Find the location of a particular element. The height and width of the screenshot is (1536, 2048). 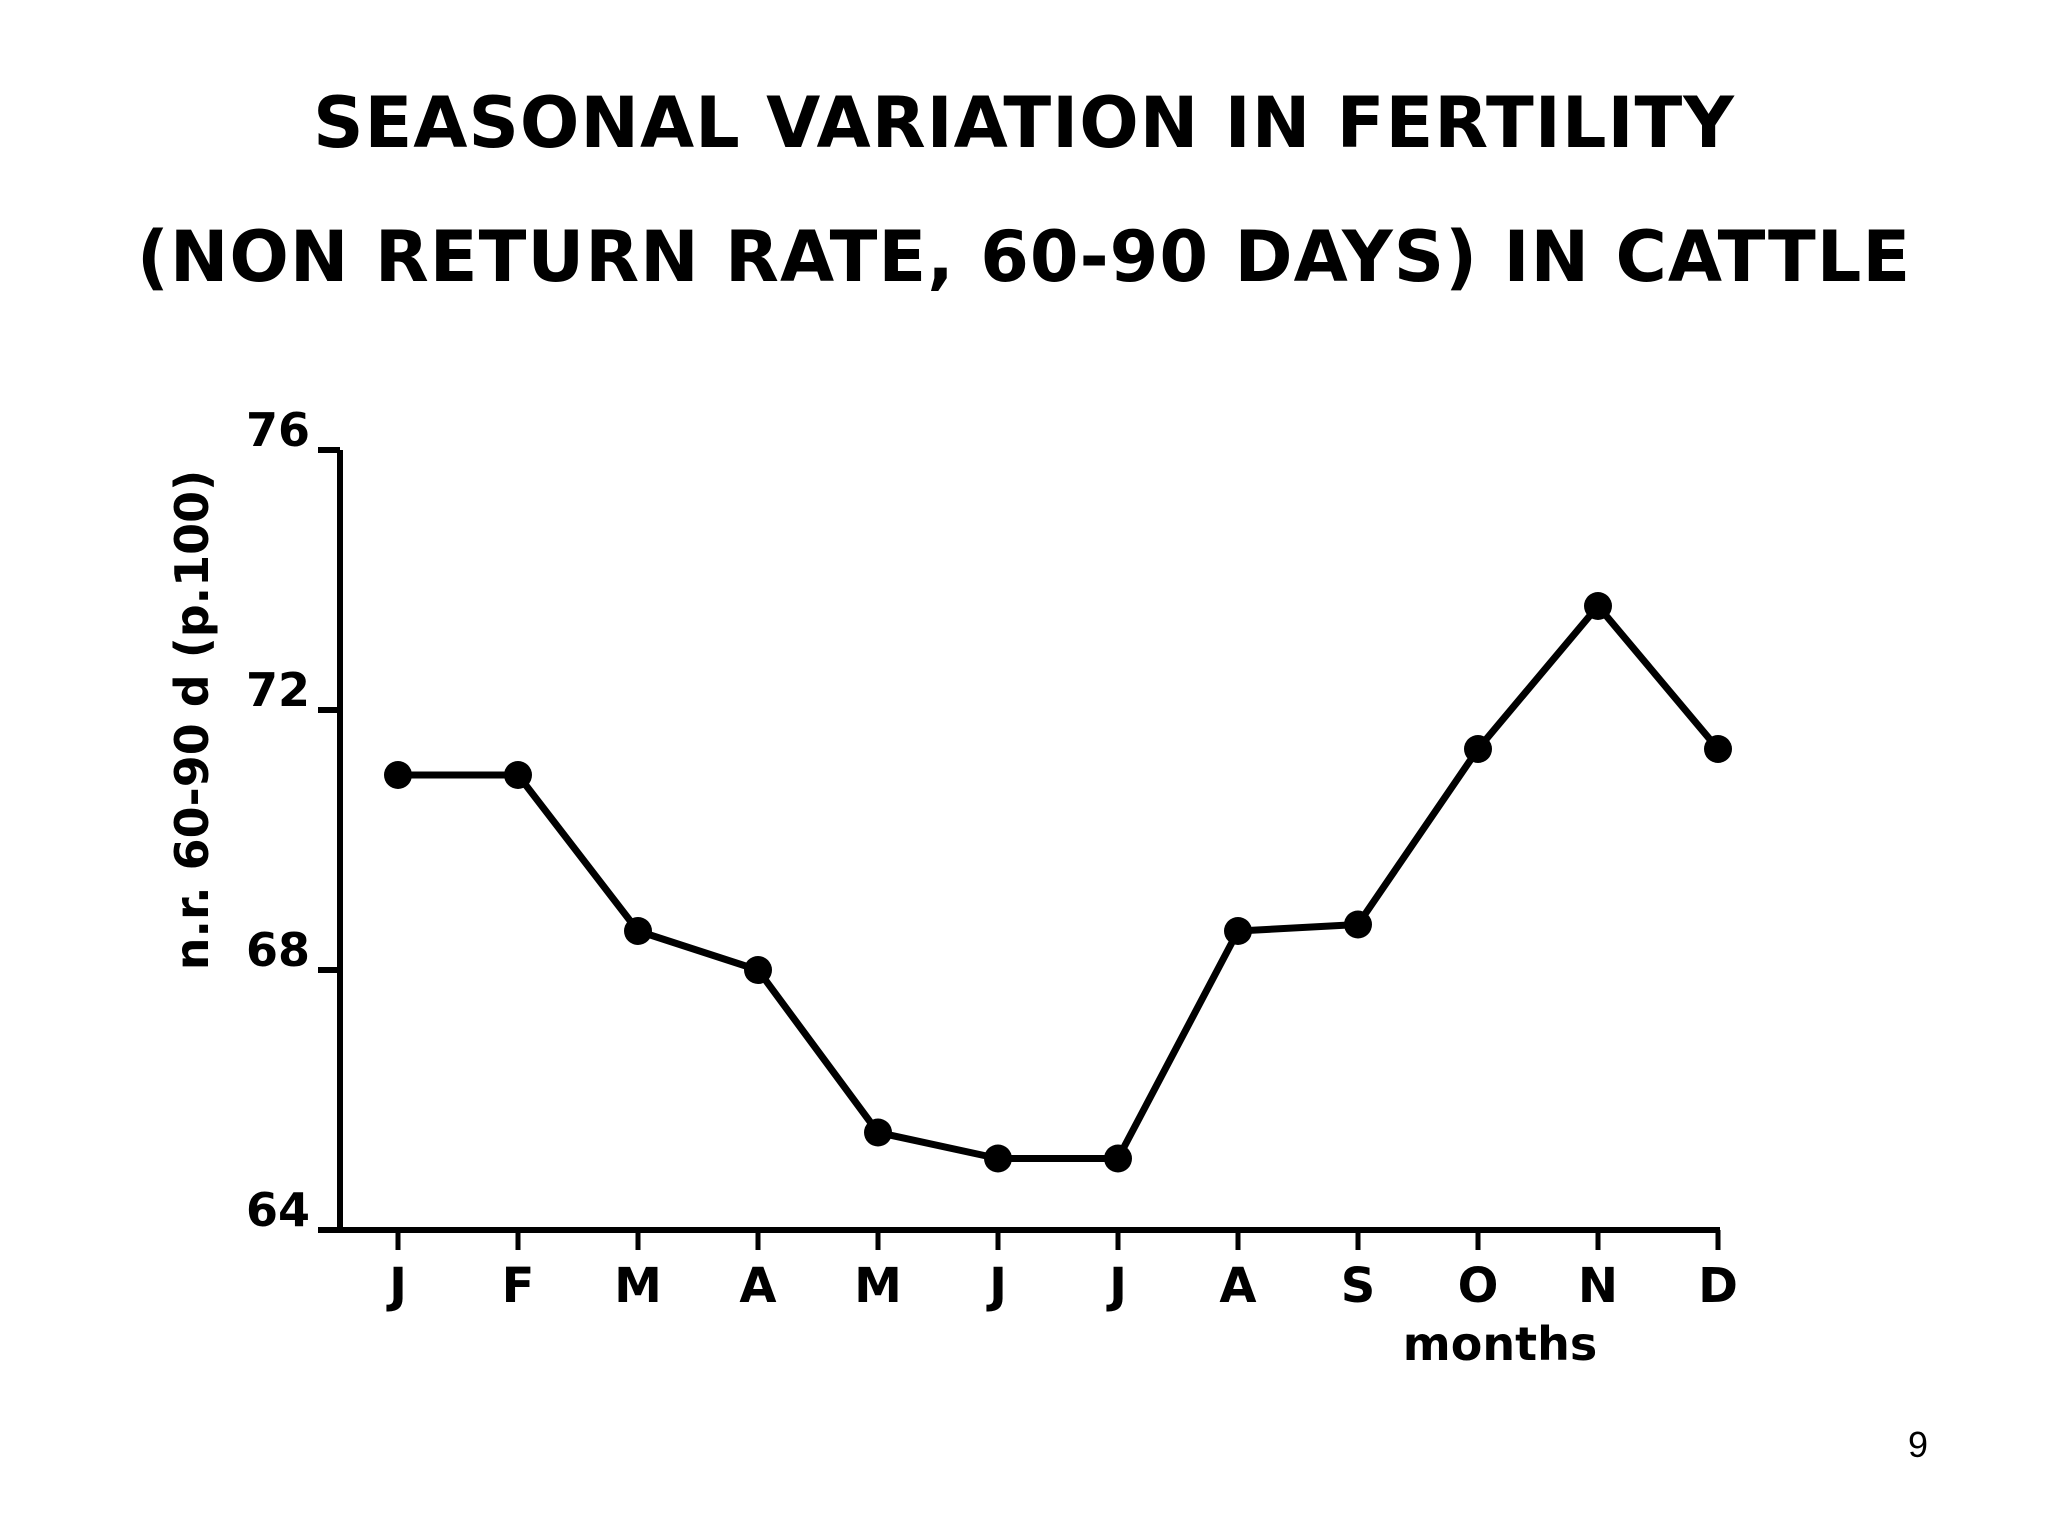

y-tick-label: 76 is located at coordinates (278, 430).